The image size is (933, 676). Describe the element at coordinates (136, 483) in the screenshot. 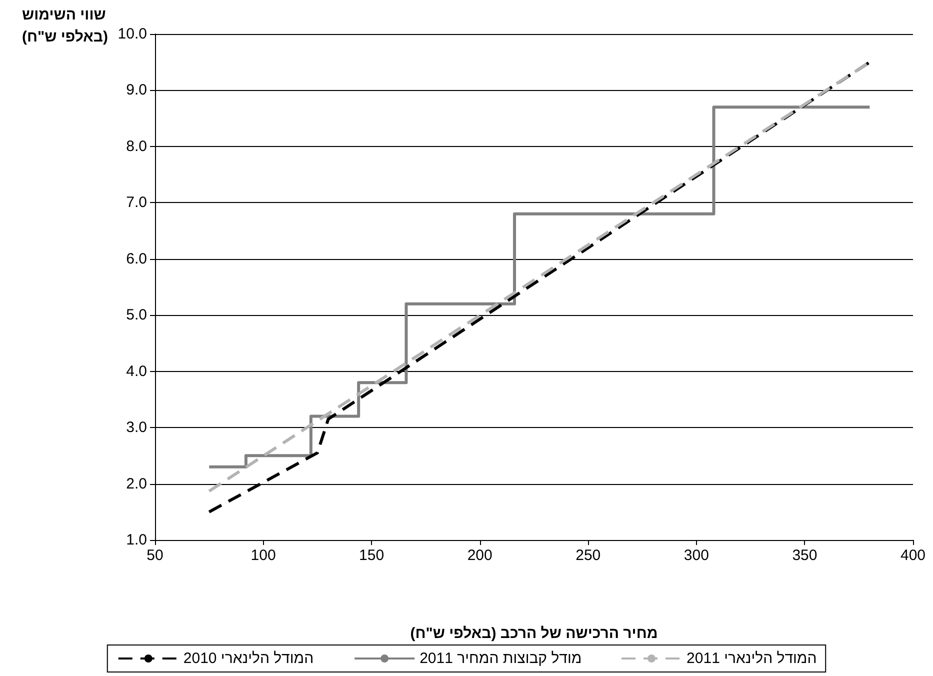

I see `y-tick-label: 2.0` at that location.